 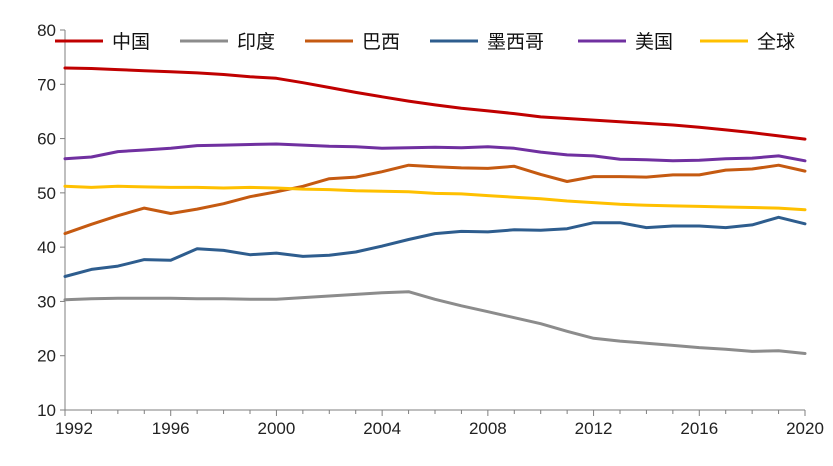 What do you see at coordinates (594, 428) in the screenshot?
I see `x-tick-label: 2012` at bounding box center [594, 428].